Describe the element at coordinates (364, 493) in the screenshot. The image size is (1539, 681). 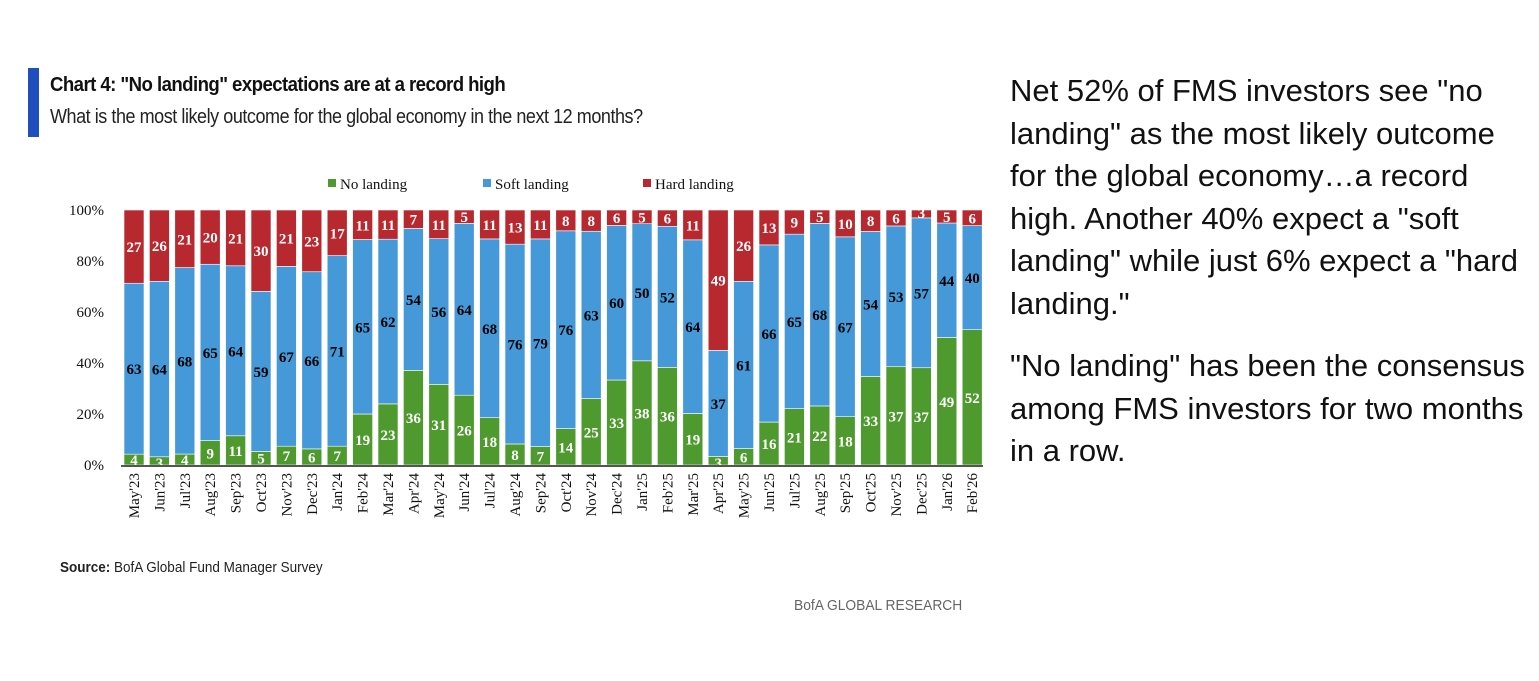
I see `x-tick-label: Feb'24` at that location.